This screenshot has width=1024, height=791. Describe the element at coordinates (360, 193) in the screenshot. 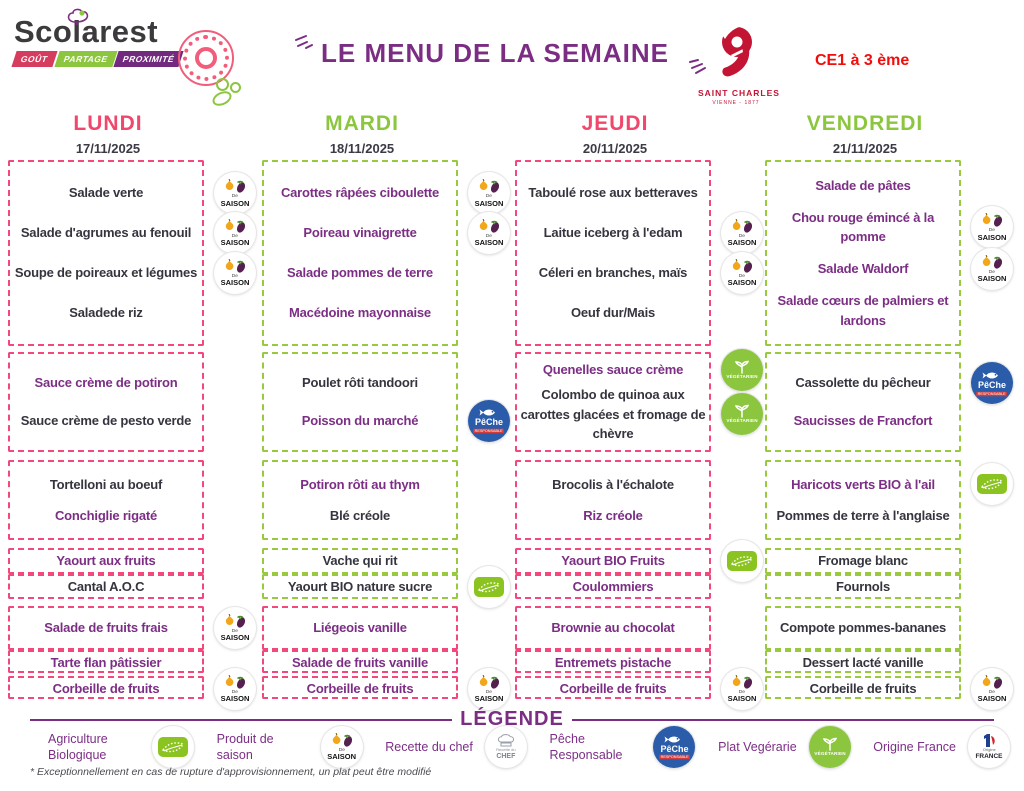

I see `menu-item: Carottes râpées ciboulette` at that location.